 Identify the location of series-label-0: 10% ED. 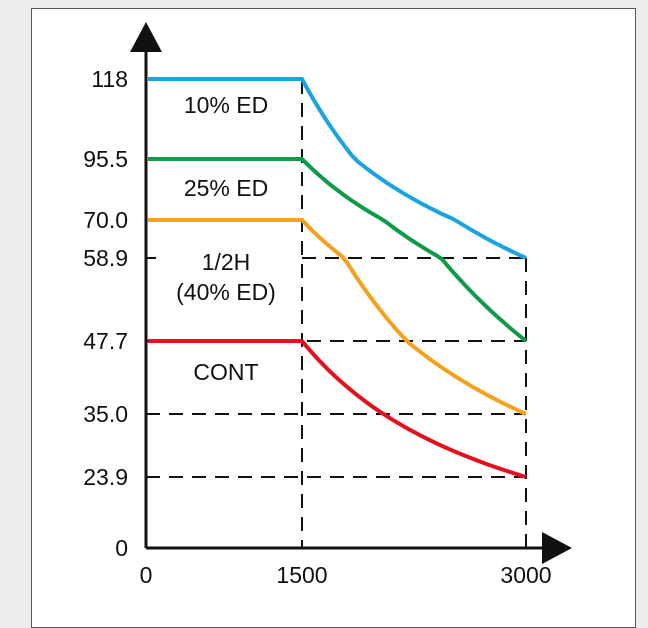
(226, 105).